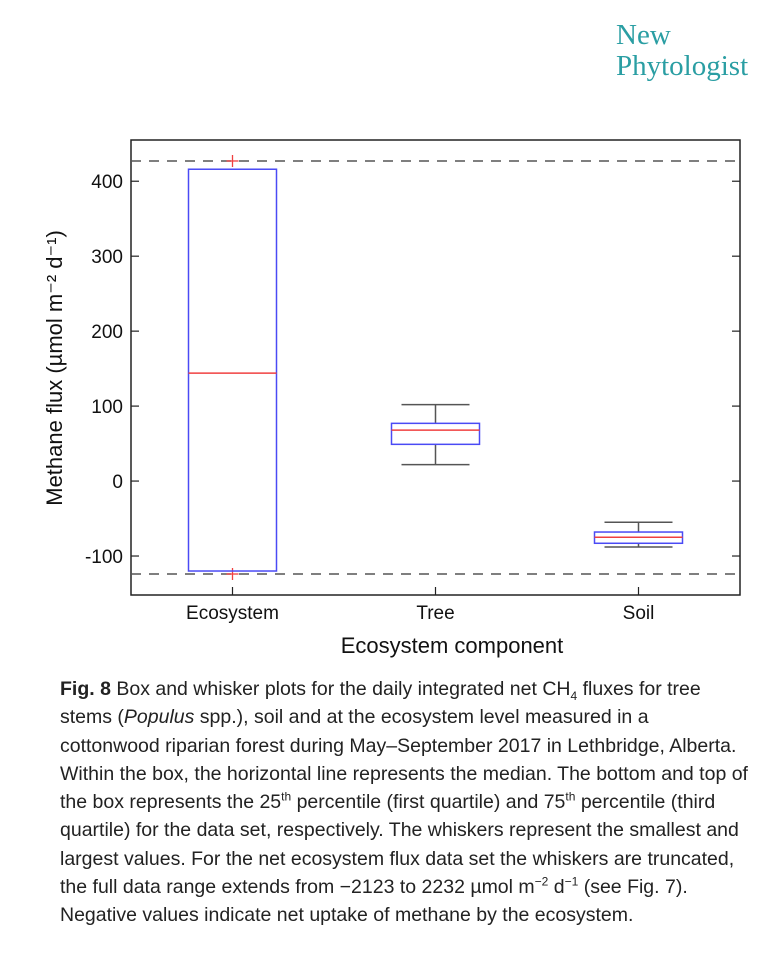 The width and height of the screenshot is (781, 977). Describe the element at coordinates (107, 257) in the screenshot. I see `y-tick-label: 300` at that location.